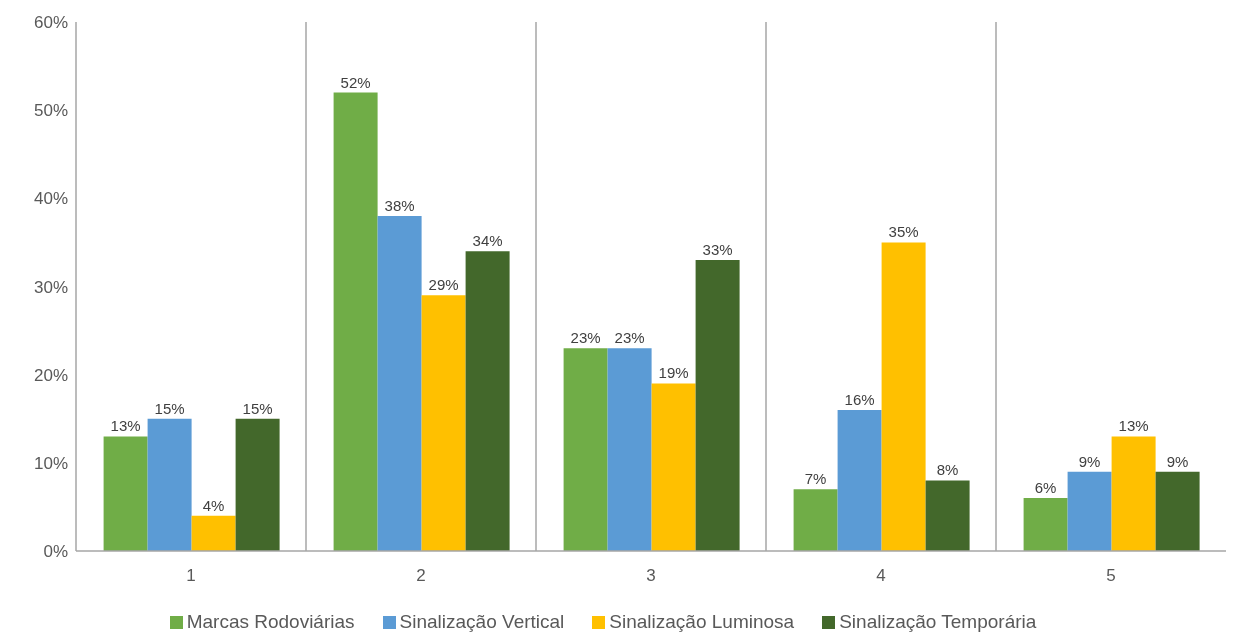 This screenshot has width=1240, height=637. What do you see at coordinates (50, 375) in the screenshot?
I see `y-tick-label: 20%` at bounding box center [50, 375].